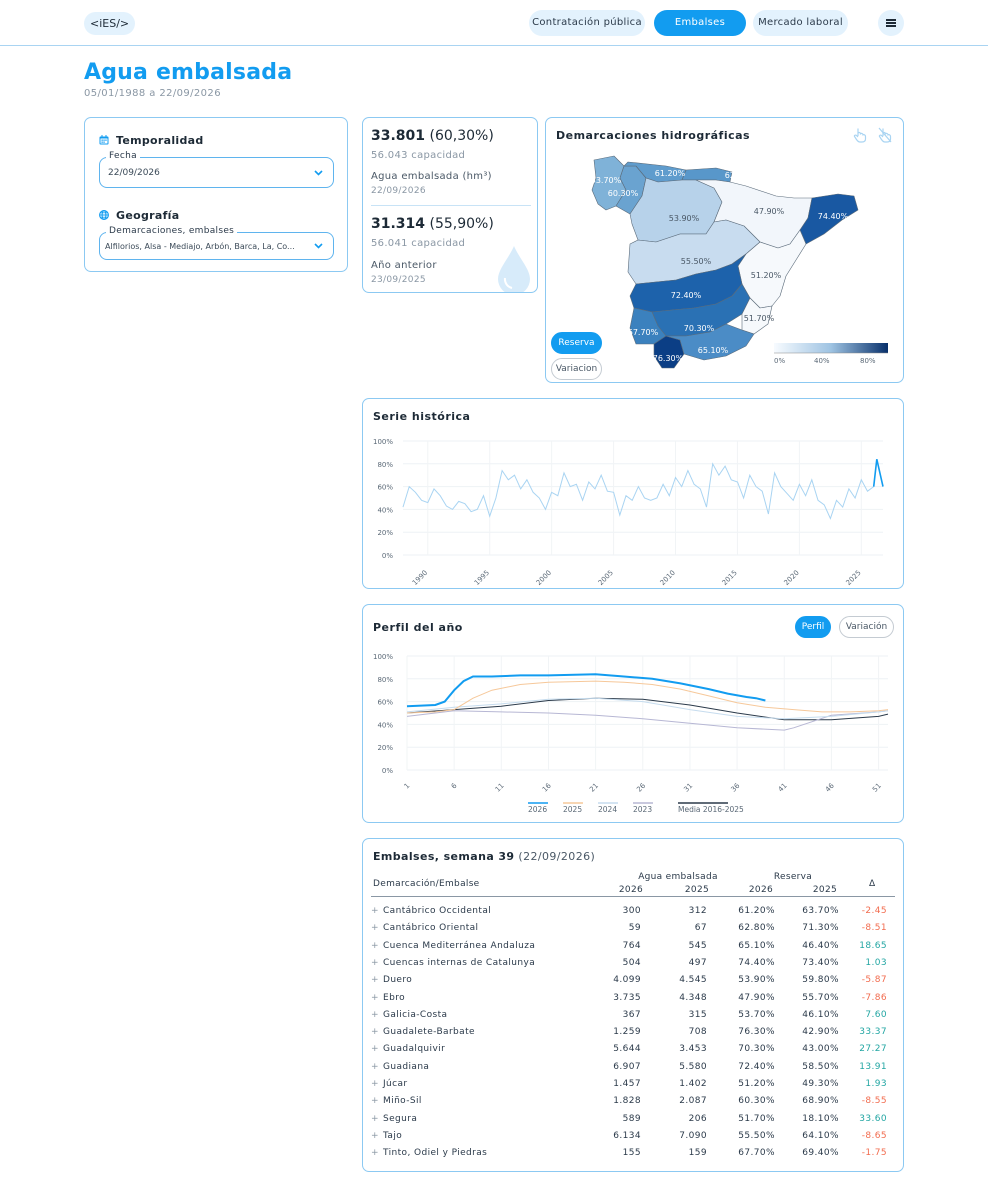  Describe the element at coordinates (820, 1101) in the screenshot. I see `cell-reserva-2025: 68.90%` at that location.